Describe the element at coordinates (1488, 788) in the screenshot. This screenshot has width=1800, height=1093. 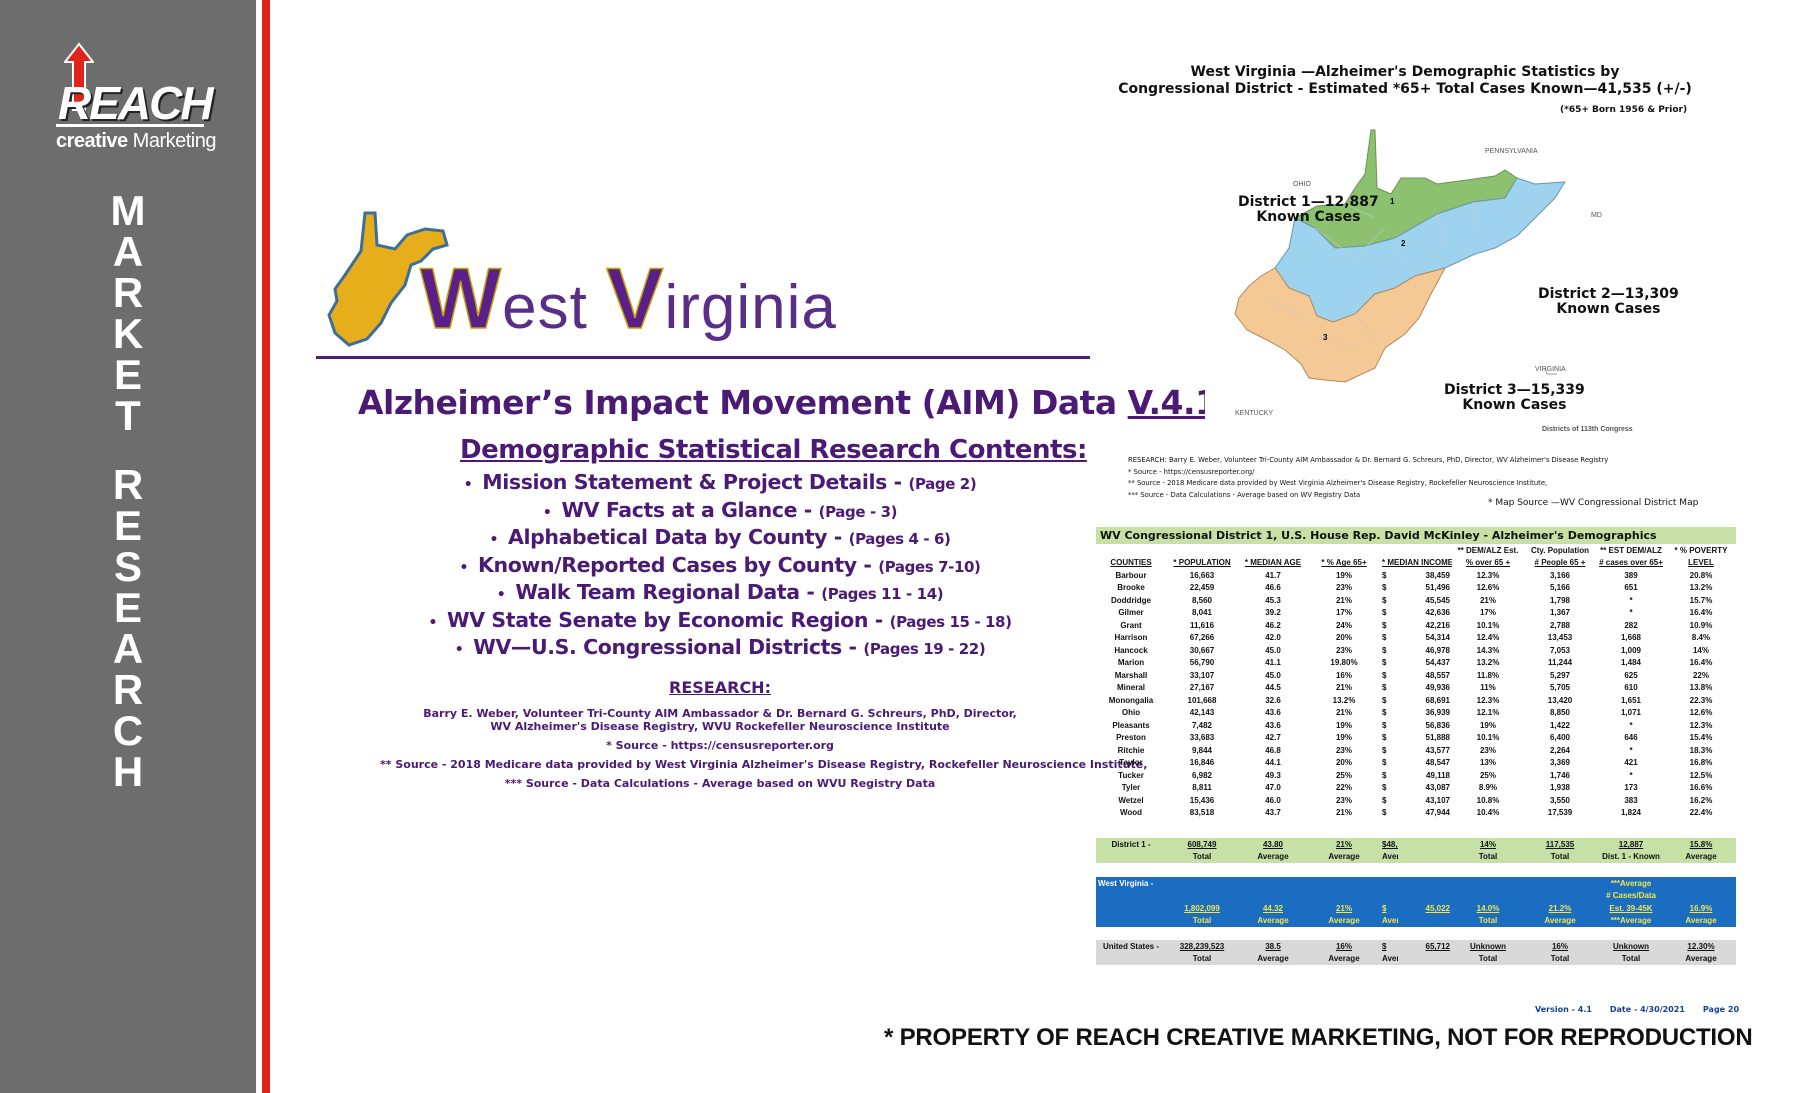
I see `table-cell: 8.9%` at that location.